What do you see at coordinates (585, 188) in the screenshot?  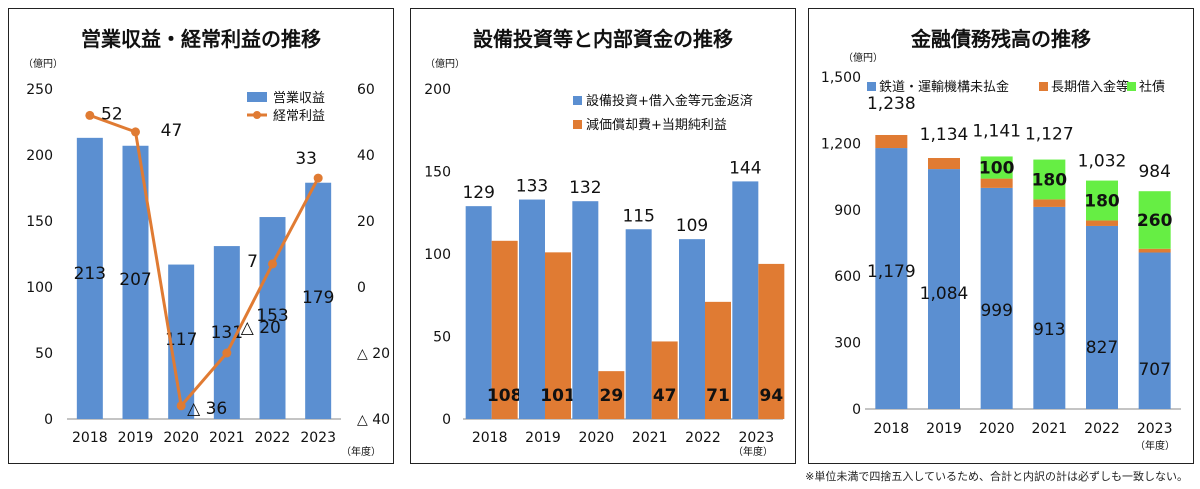 I see `data-label-capex: 132` at bounding box center [585, 188].